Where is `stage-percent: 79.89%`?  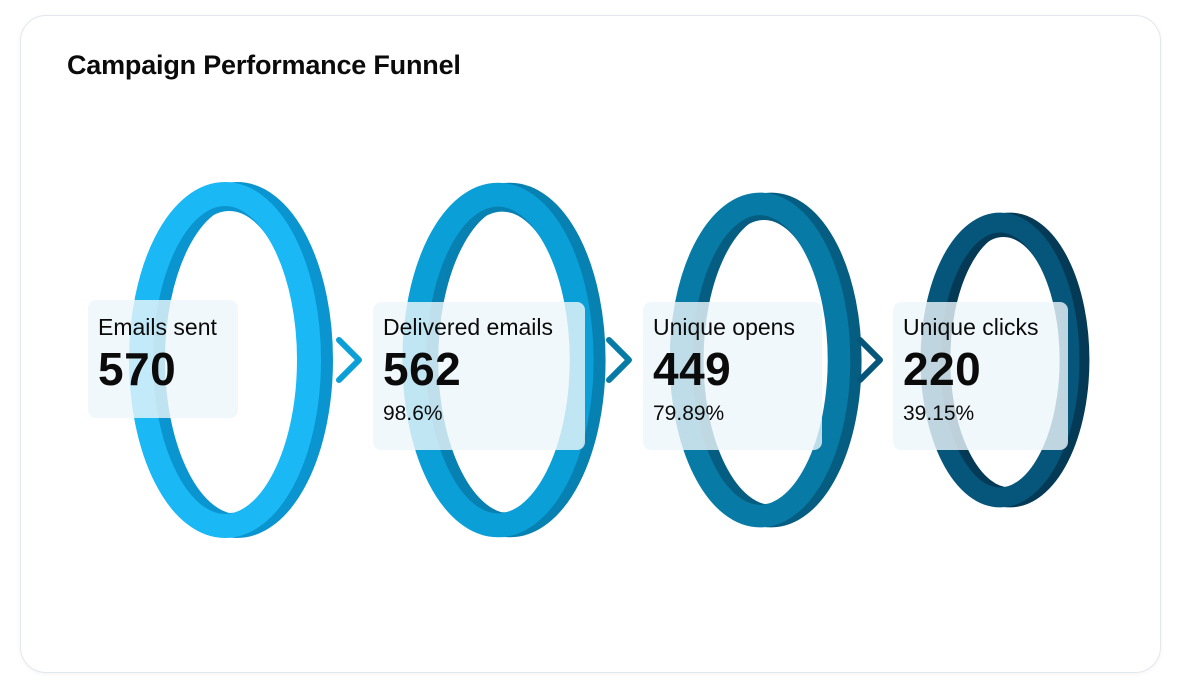 stage-percent: 79.89% is located at coordinates (689, 413).